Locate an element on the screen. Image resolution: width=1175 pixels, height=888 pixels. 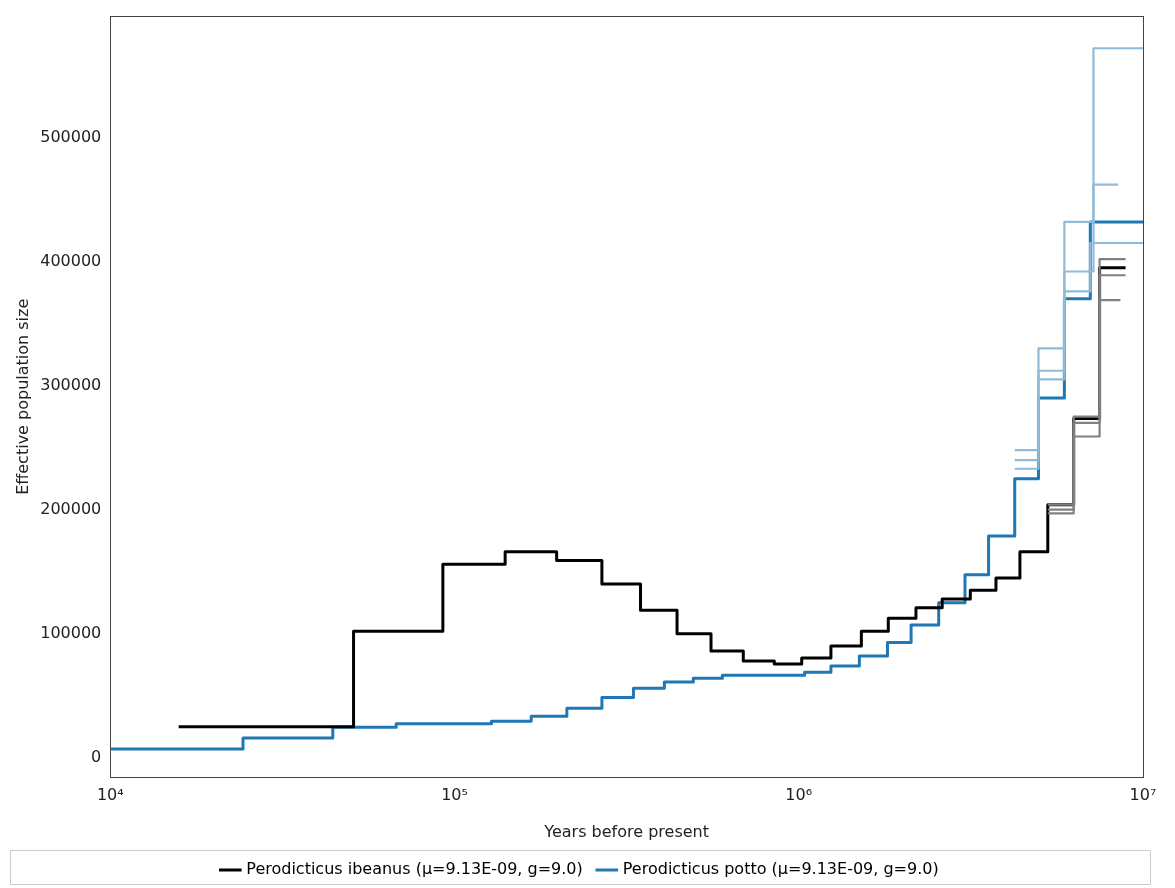
x-tick-label: 10⁶ is located at coordinates (799, 795).